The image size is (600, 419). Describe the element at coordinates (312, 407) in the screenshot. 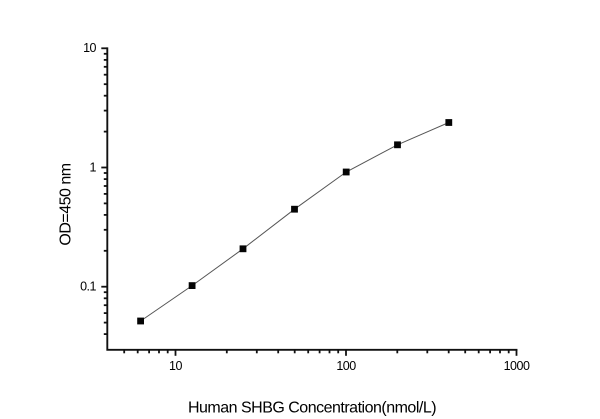

I see `svg-text:Human SHBG Concentration(nmol/: Human SHBG Concentration(nmol/L)` at that location.